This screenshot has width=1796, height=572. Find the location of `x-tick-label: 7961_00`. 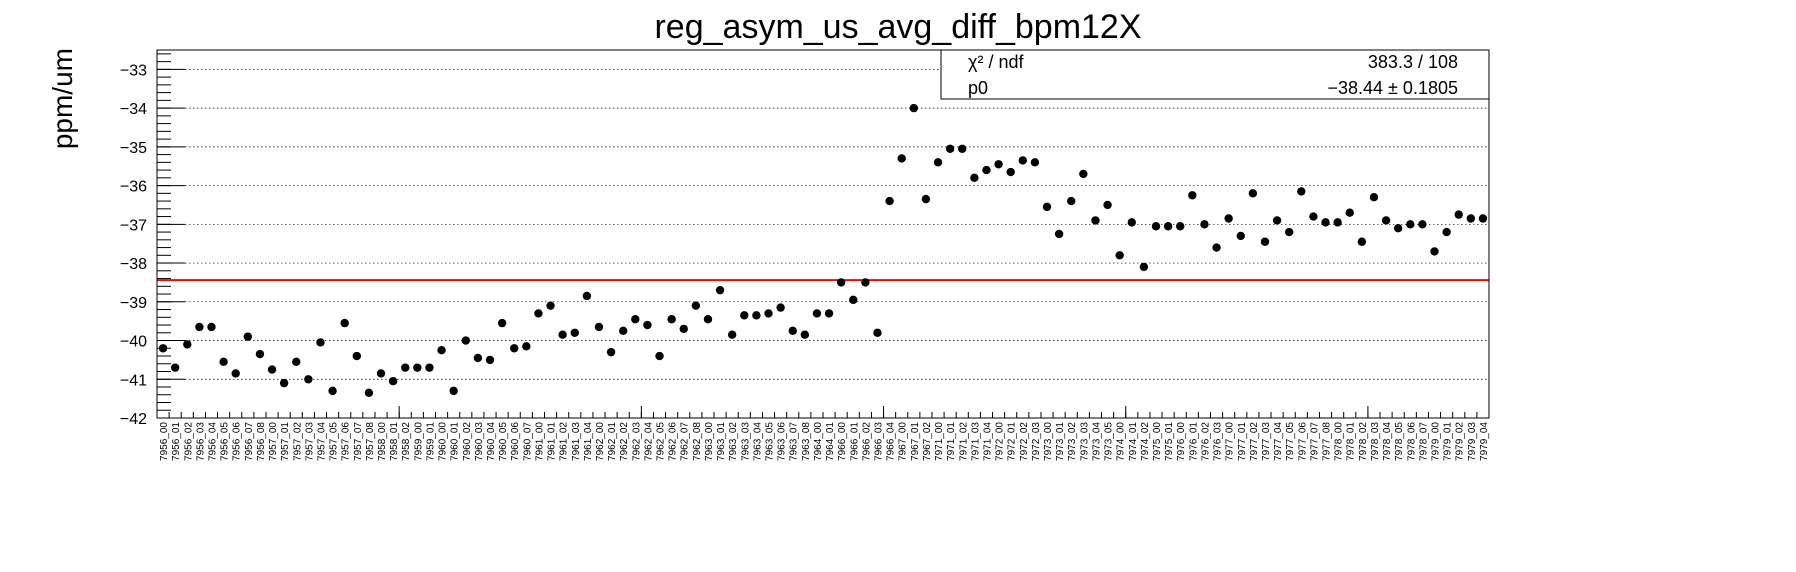

x-tick-label: 7961_00 is located at coordinates (539, 441).